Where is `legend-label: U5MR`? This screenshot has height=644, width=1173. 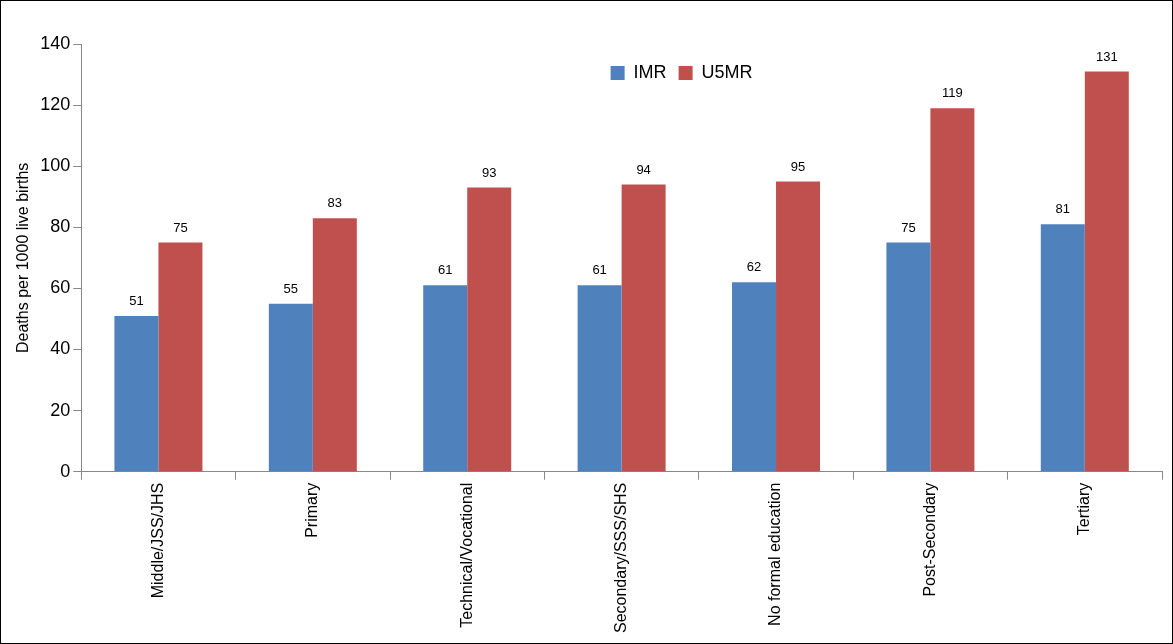 legend-label: U5MR is located at coordinates (727, 71).